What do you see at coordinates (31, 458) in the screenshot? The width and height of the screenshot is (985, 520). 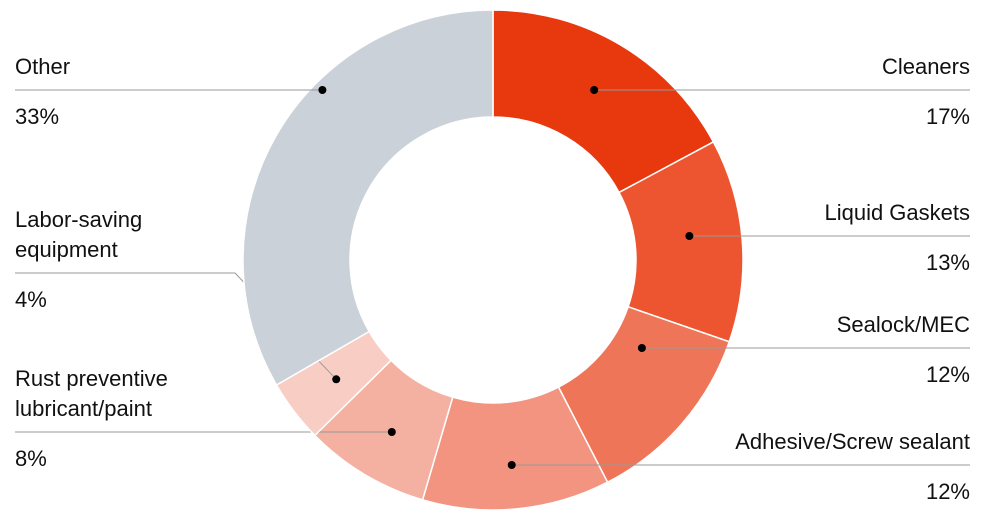 I see `slice-value: 8%` at bounding box center [31, 458].